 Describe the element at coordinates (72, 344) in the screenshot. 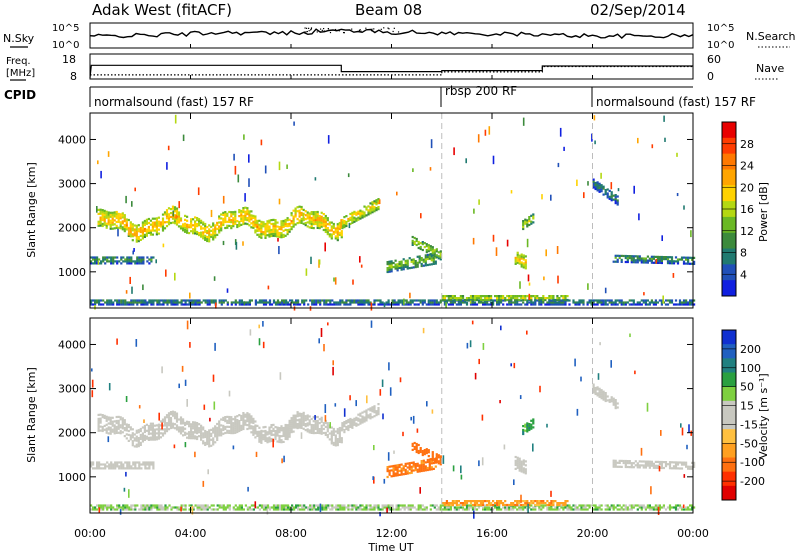

I see `range-tick-label: 4000` at that location.